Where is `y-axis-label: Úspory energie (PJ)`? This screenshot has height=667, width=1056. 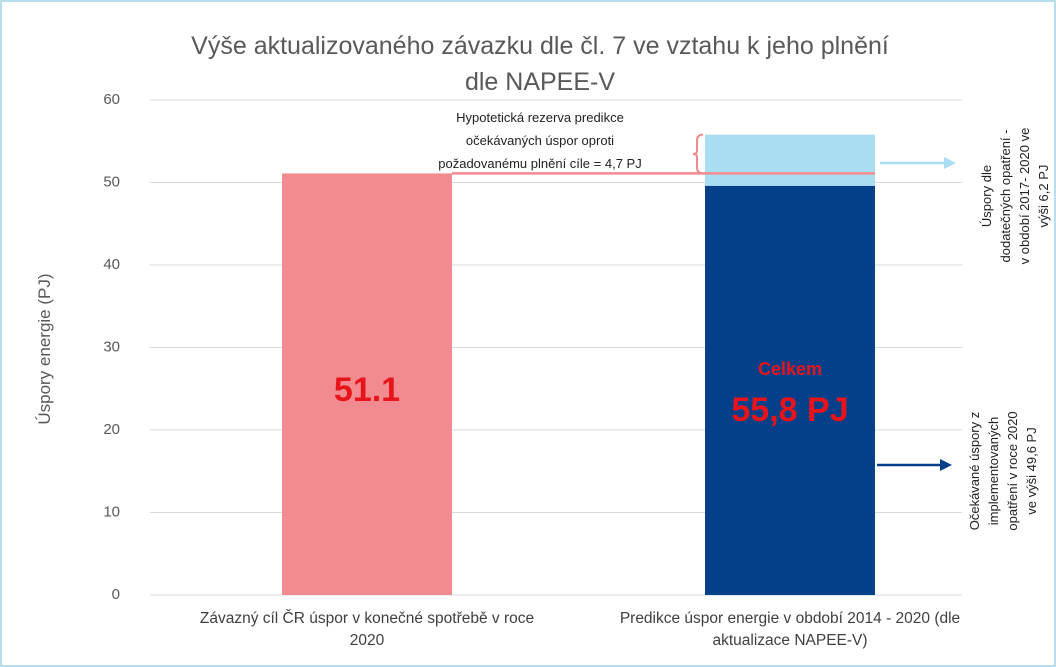 y-axis-label: Úspory energie (PJ) is located at coordinates (44, 349).